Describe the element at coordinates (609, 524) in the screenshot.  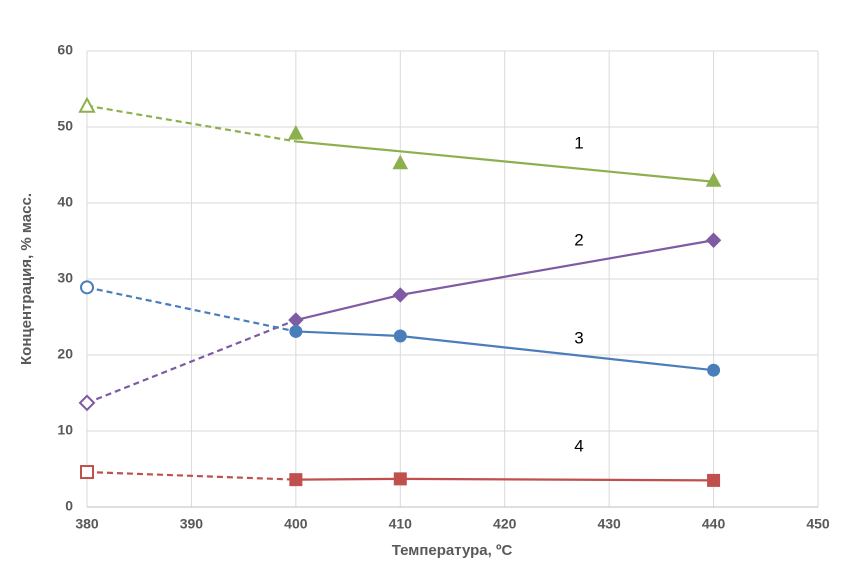
I see `x-tick-label: 430` at that location.